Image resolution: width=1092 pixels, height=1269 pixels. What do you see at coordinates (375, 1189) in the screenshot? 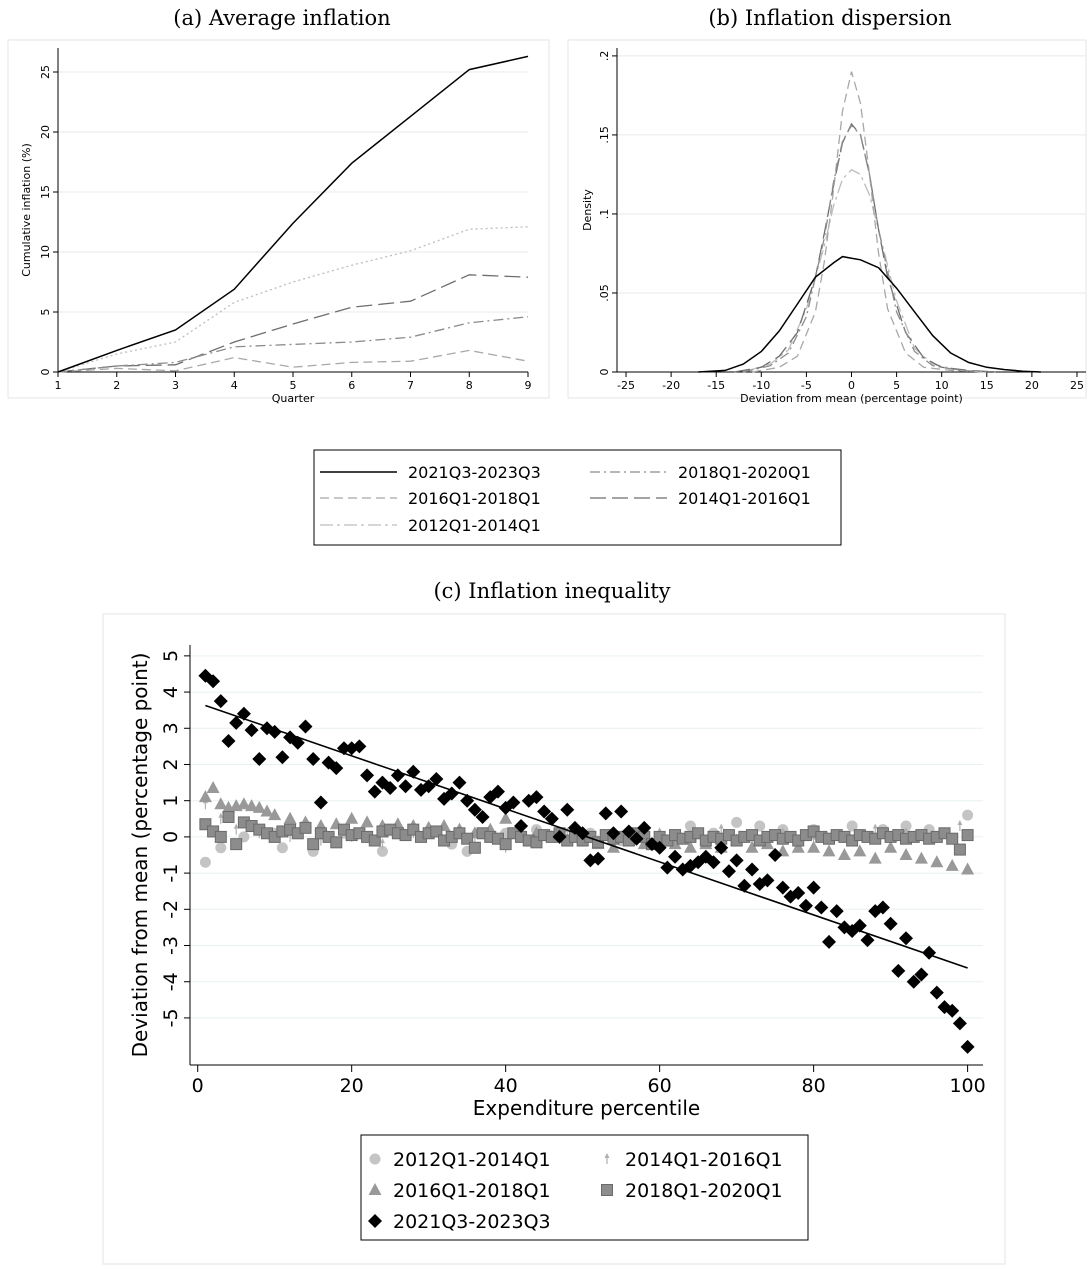
I see `legend-marker-triangle` at bounding box center [375, 1189].